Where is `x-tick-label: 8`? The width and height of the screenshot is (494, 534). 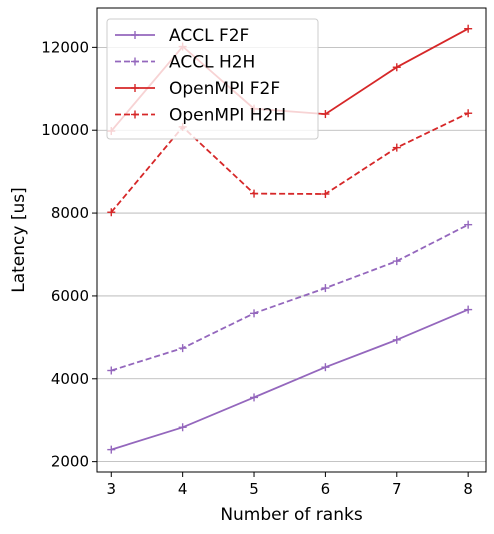 x-tick-label: 8 is located at coordinates (468, 489).